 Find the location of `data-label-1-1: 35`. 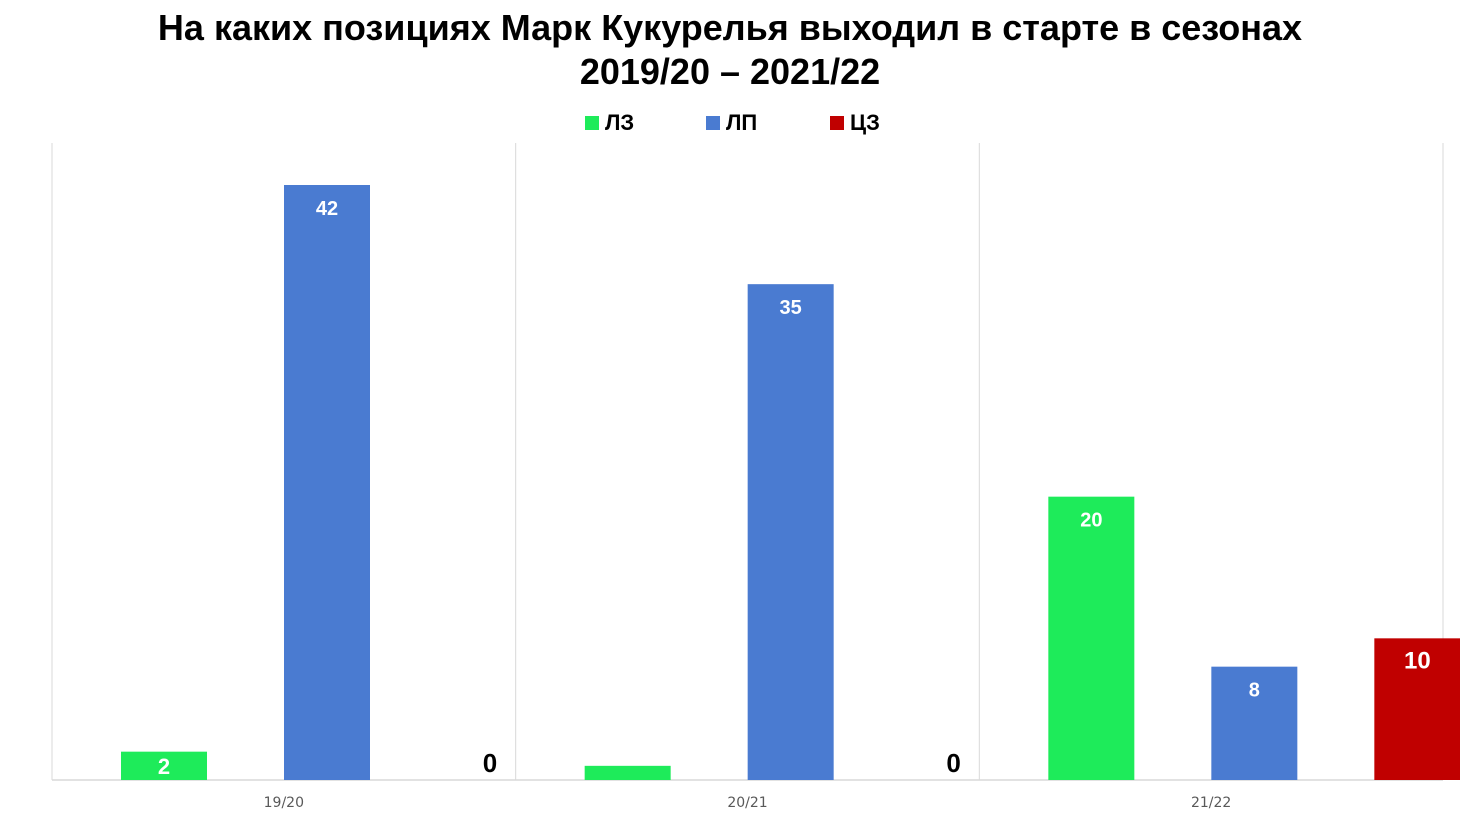

data-label-1-1: 35 is located at coordinates (791, 308).